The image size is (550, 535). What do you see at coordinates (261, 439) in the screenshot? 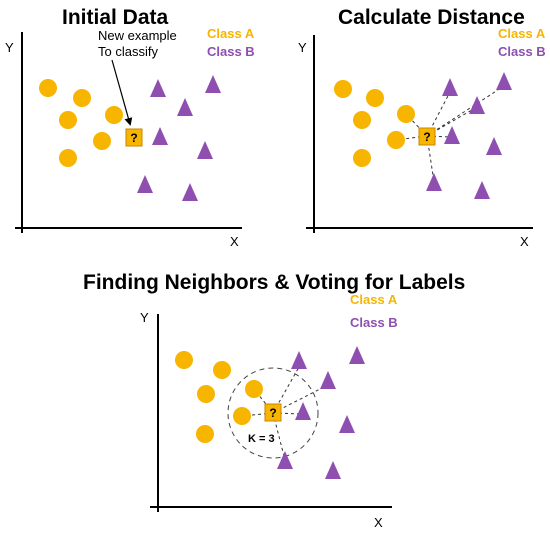
I see `k-value-label: K = 3` at bounding box center [261, 439].